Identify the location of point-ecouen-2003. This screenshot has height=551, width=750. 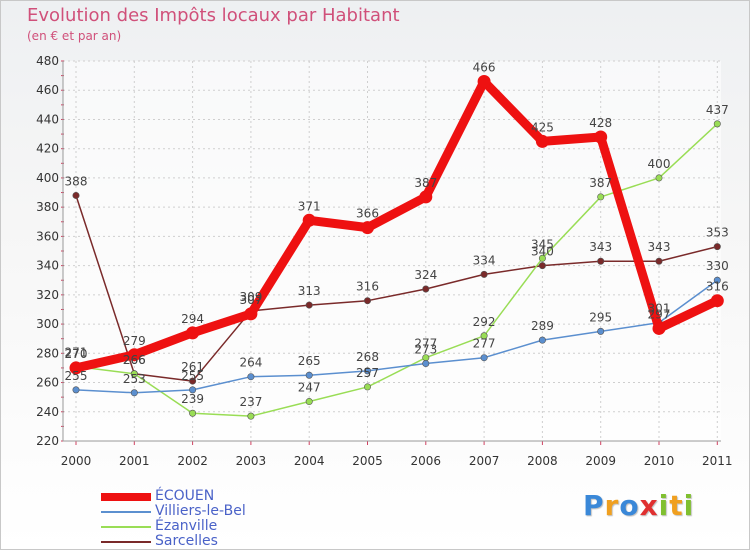
(251, 314).